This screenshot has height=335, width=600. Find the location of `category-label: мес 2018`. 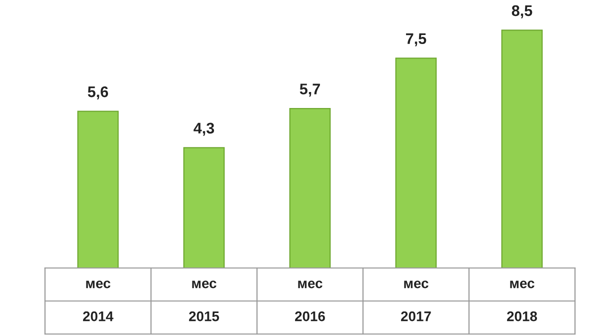

category-label: мес 2018 is located at coordinates (522, 301).